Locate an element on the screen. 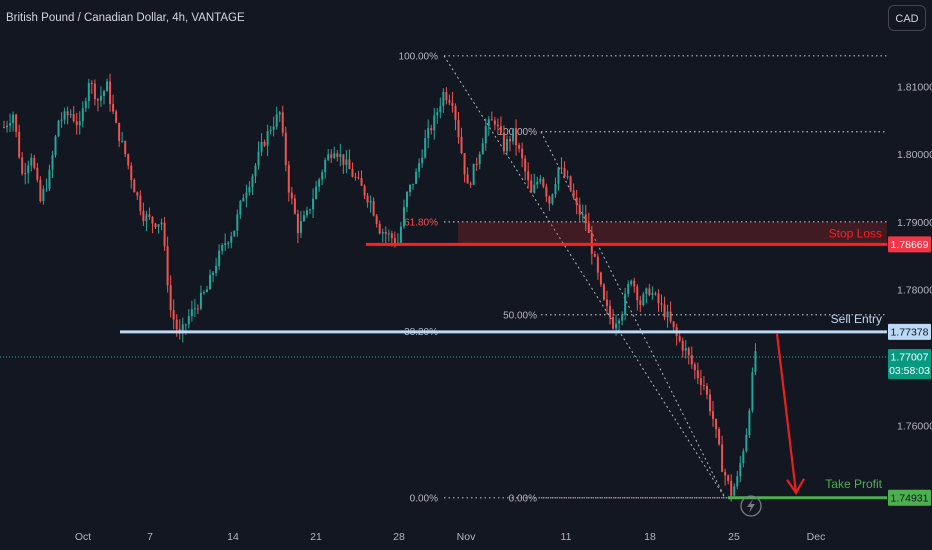  stop-loss-tag: 1.78669 is located at coordinates (910, 245).